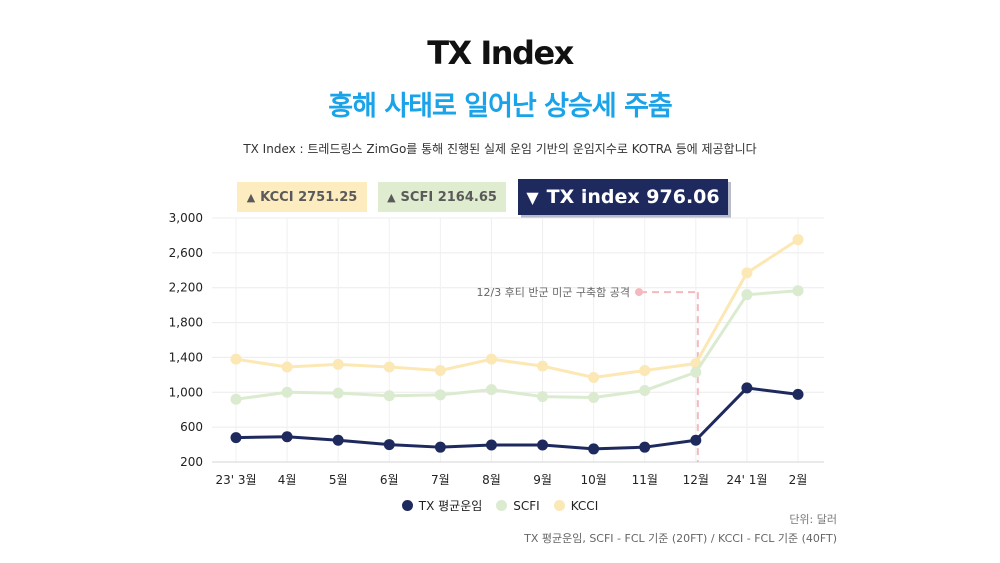 Image resolution: width=1000 pixels, height=563 pixels. What do you see at coordinates (813, 519) in the screenshot?
I see `unit-label: 단위: 달러` at bounding box center [813, 519].